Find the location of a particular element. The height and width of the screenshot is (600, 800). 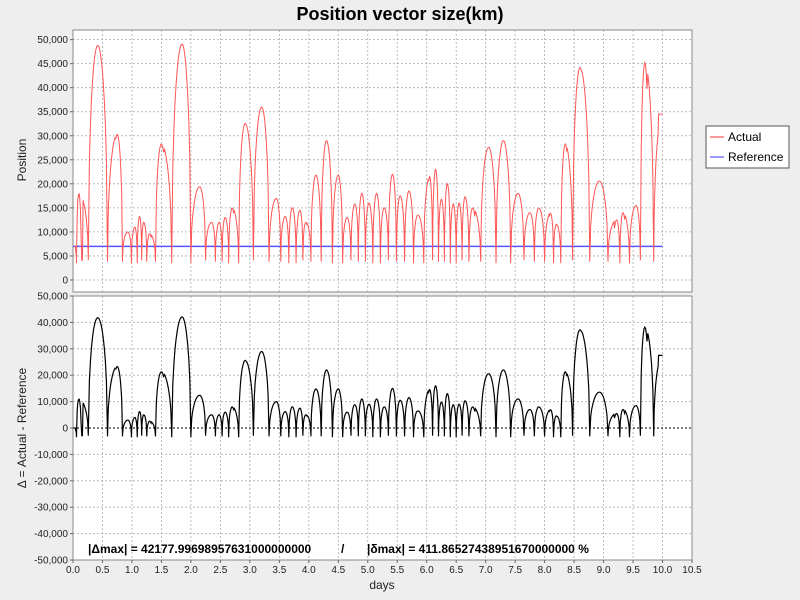

legend: Actual Reference is located at coordinates (747, 147).